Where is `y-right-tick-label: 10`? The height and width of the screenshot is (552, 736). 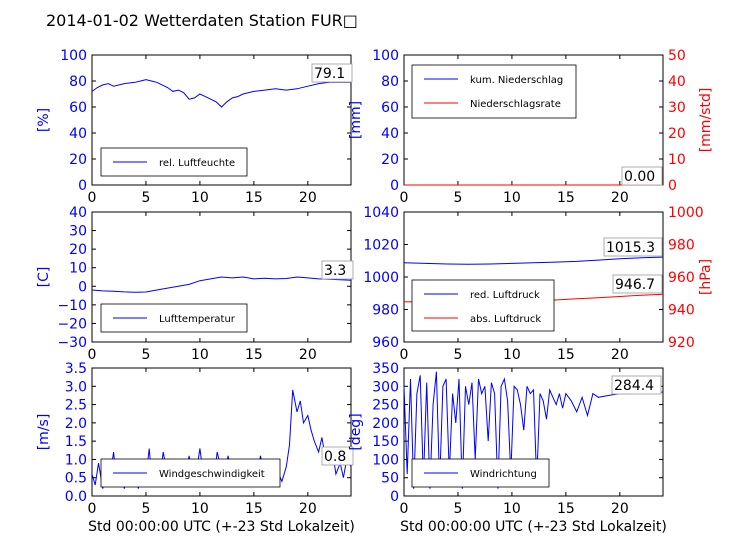 y-right-tick-label: 10 is located at coordinates (677, 160).